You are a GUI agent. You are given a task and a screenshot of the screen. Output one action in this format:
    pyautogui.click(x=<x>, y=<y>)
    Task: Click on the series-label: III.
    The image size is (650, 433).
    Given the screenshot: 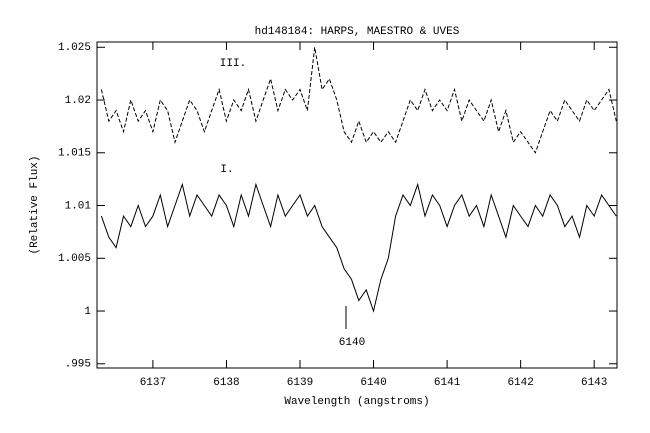 What is the action you would take?
    pyautogui.click(x=233, y=64)
    